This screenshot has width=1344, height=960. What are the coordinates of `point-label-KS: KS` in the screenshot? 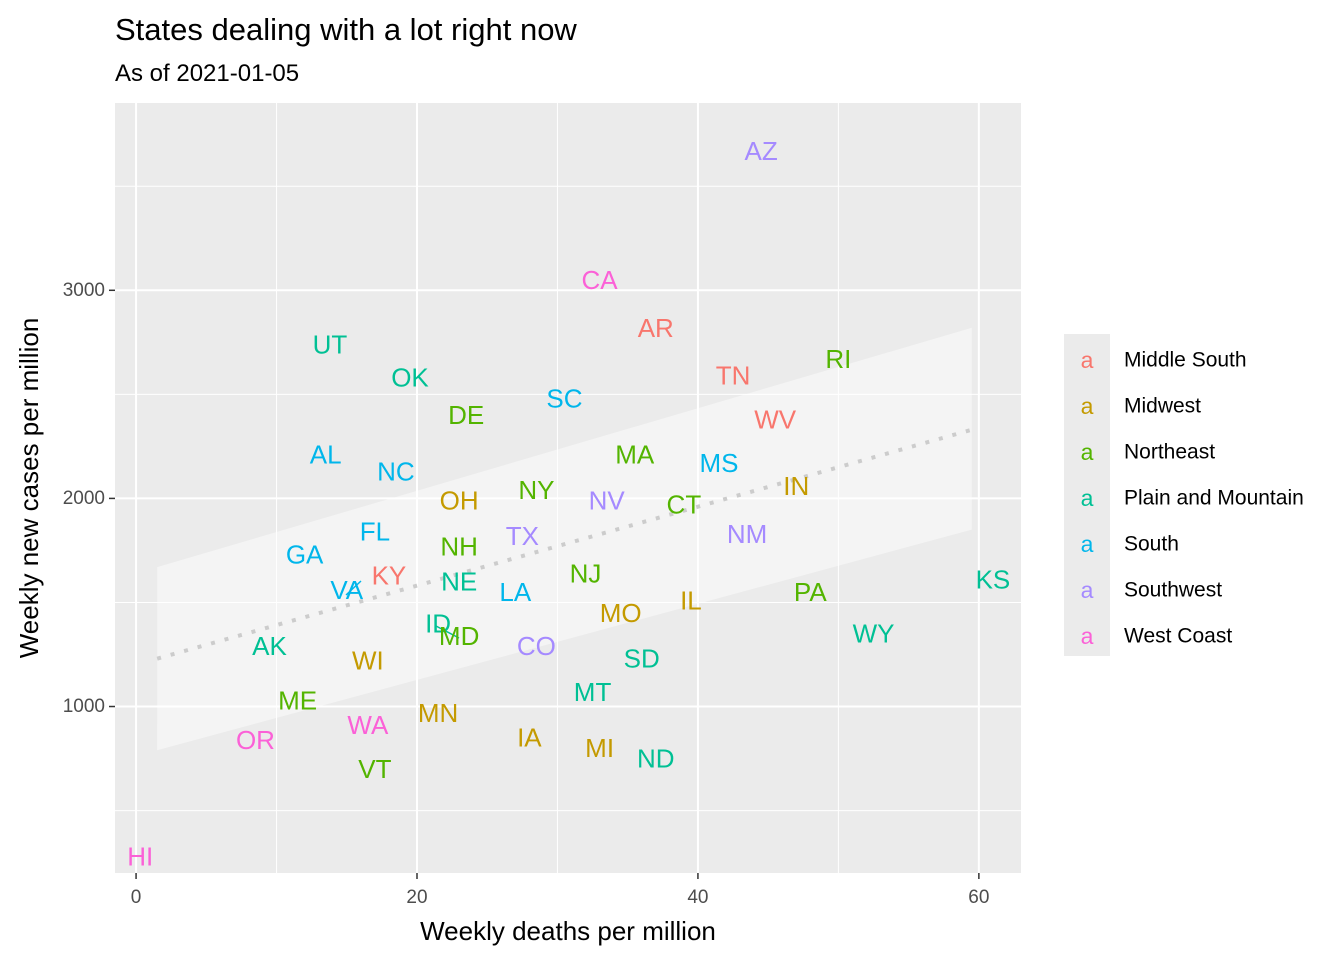 It's located at (993, 580).